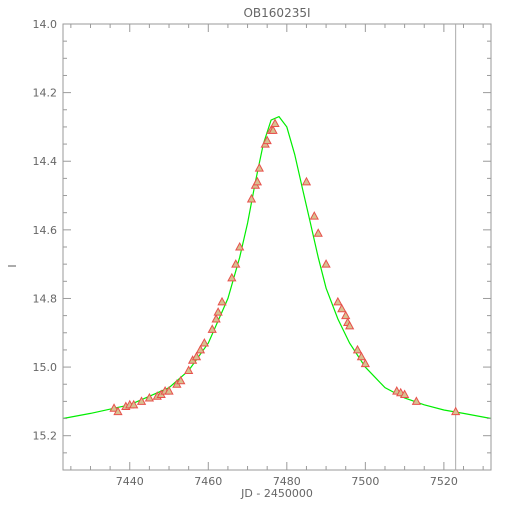 The image size is (510, 510). I want to click on y-tick-label: 14.8, so click(45, 298).